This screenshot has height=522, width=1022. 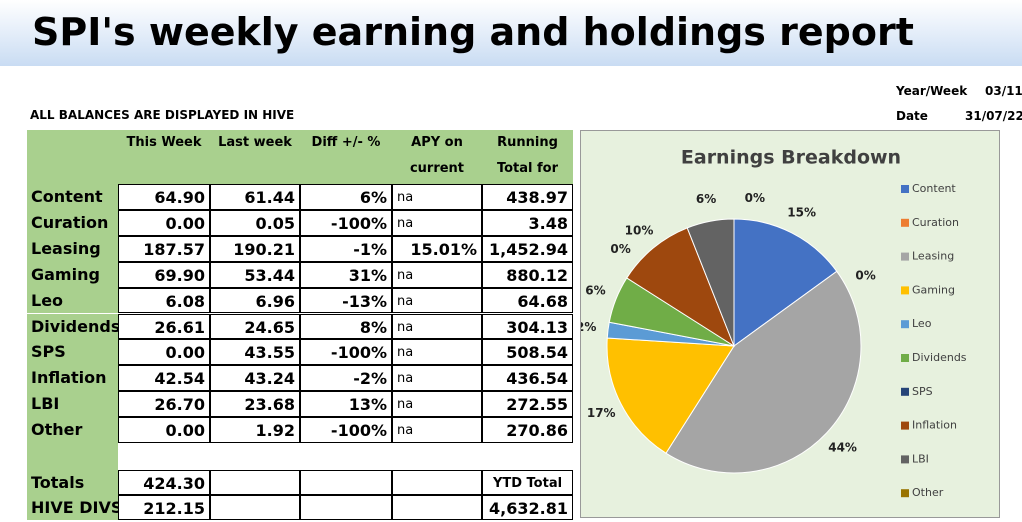 I want to click on cell: 6.08, so click(x=164, y=300).